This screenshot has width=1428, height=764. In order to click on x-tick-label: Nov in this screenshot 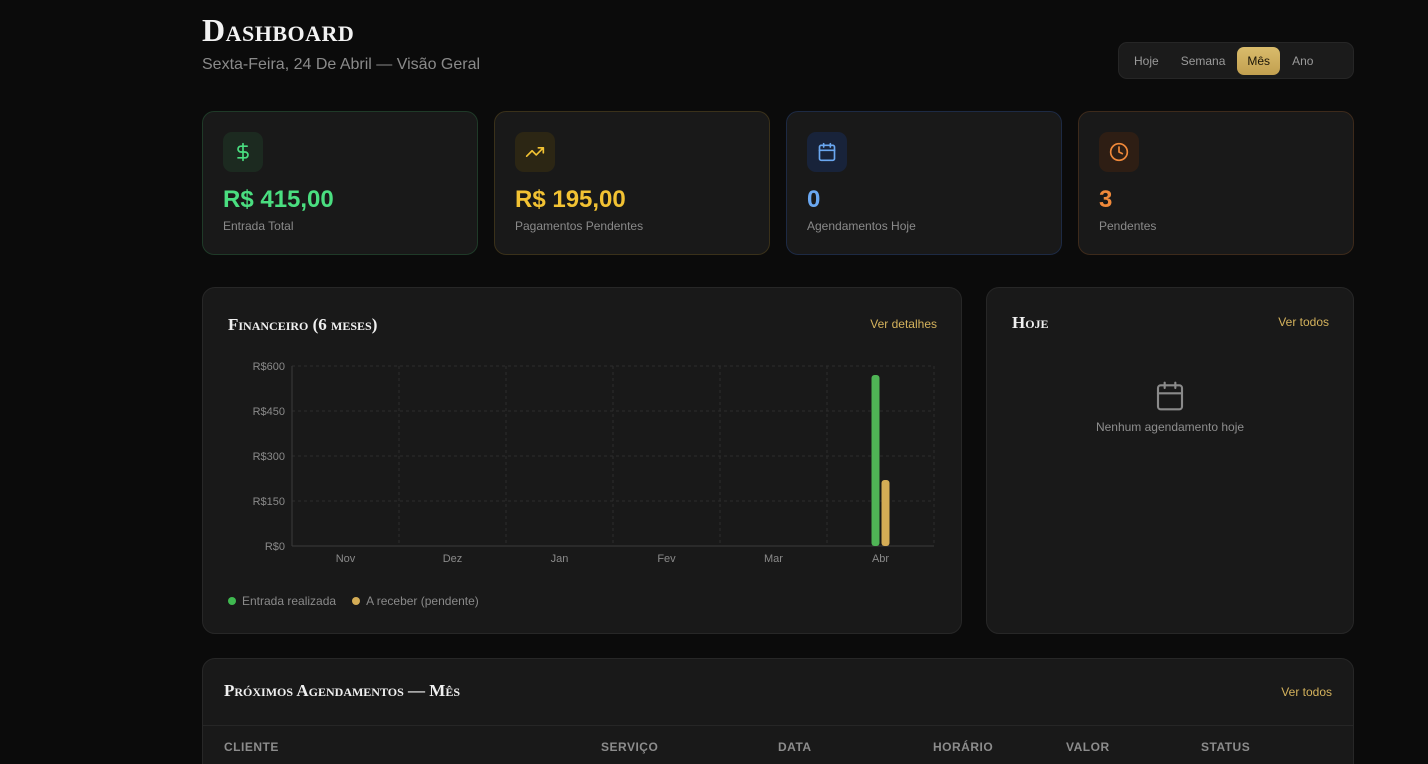, I will do `click(346, 559)`.